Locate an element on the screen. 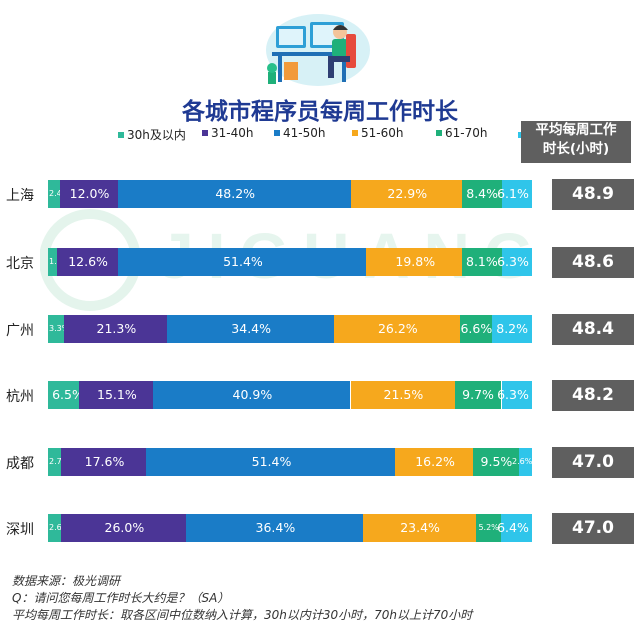 Image resolution: width=640 pixels, height=632 pixels. data-label: 17.6% is located at coordinates (104, 461).